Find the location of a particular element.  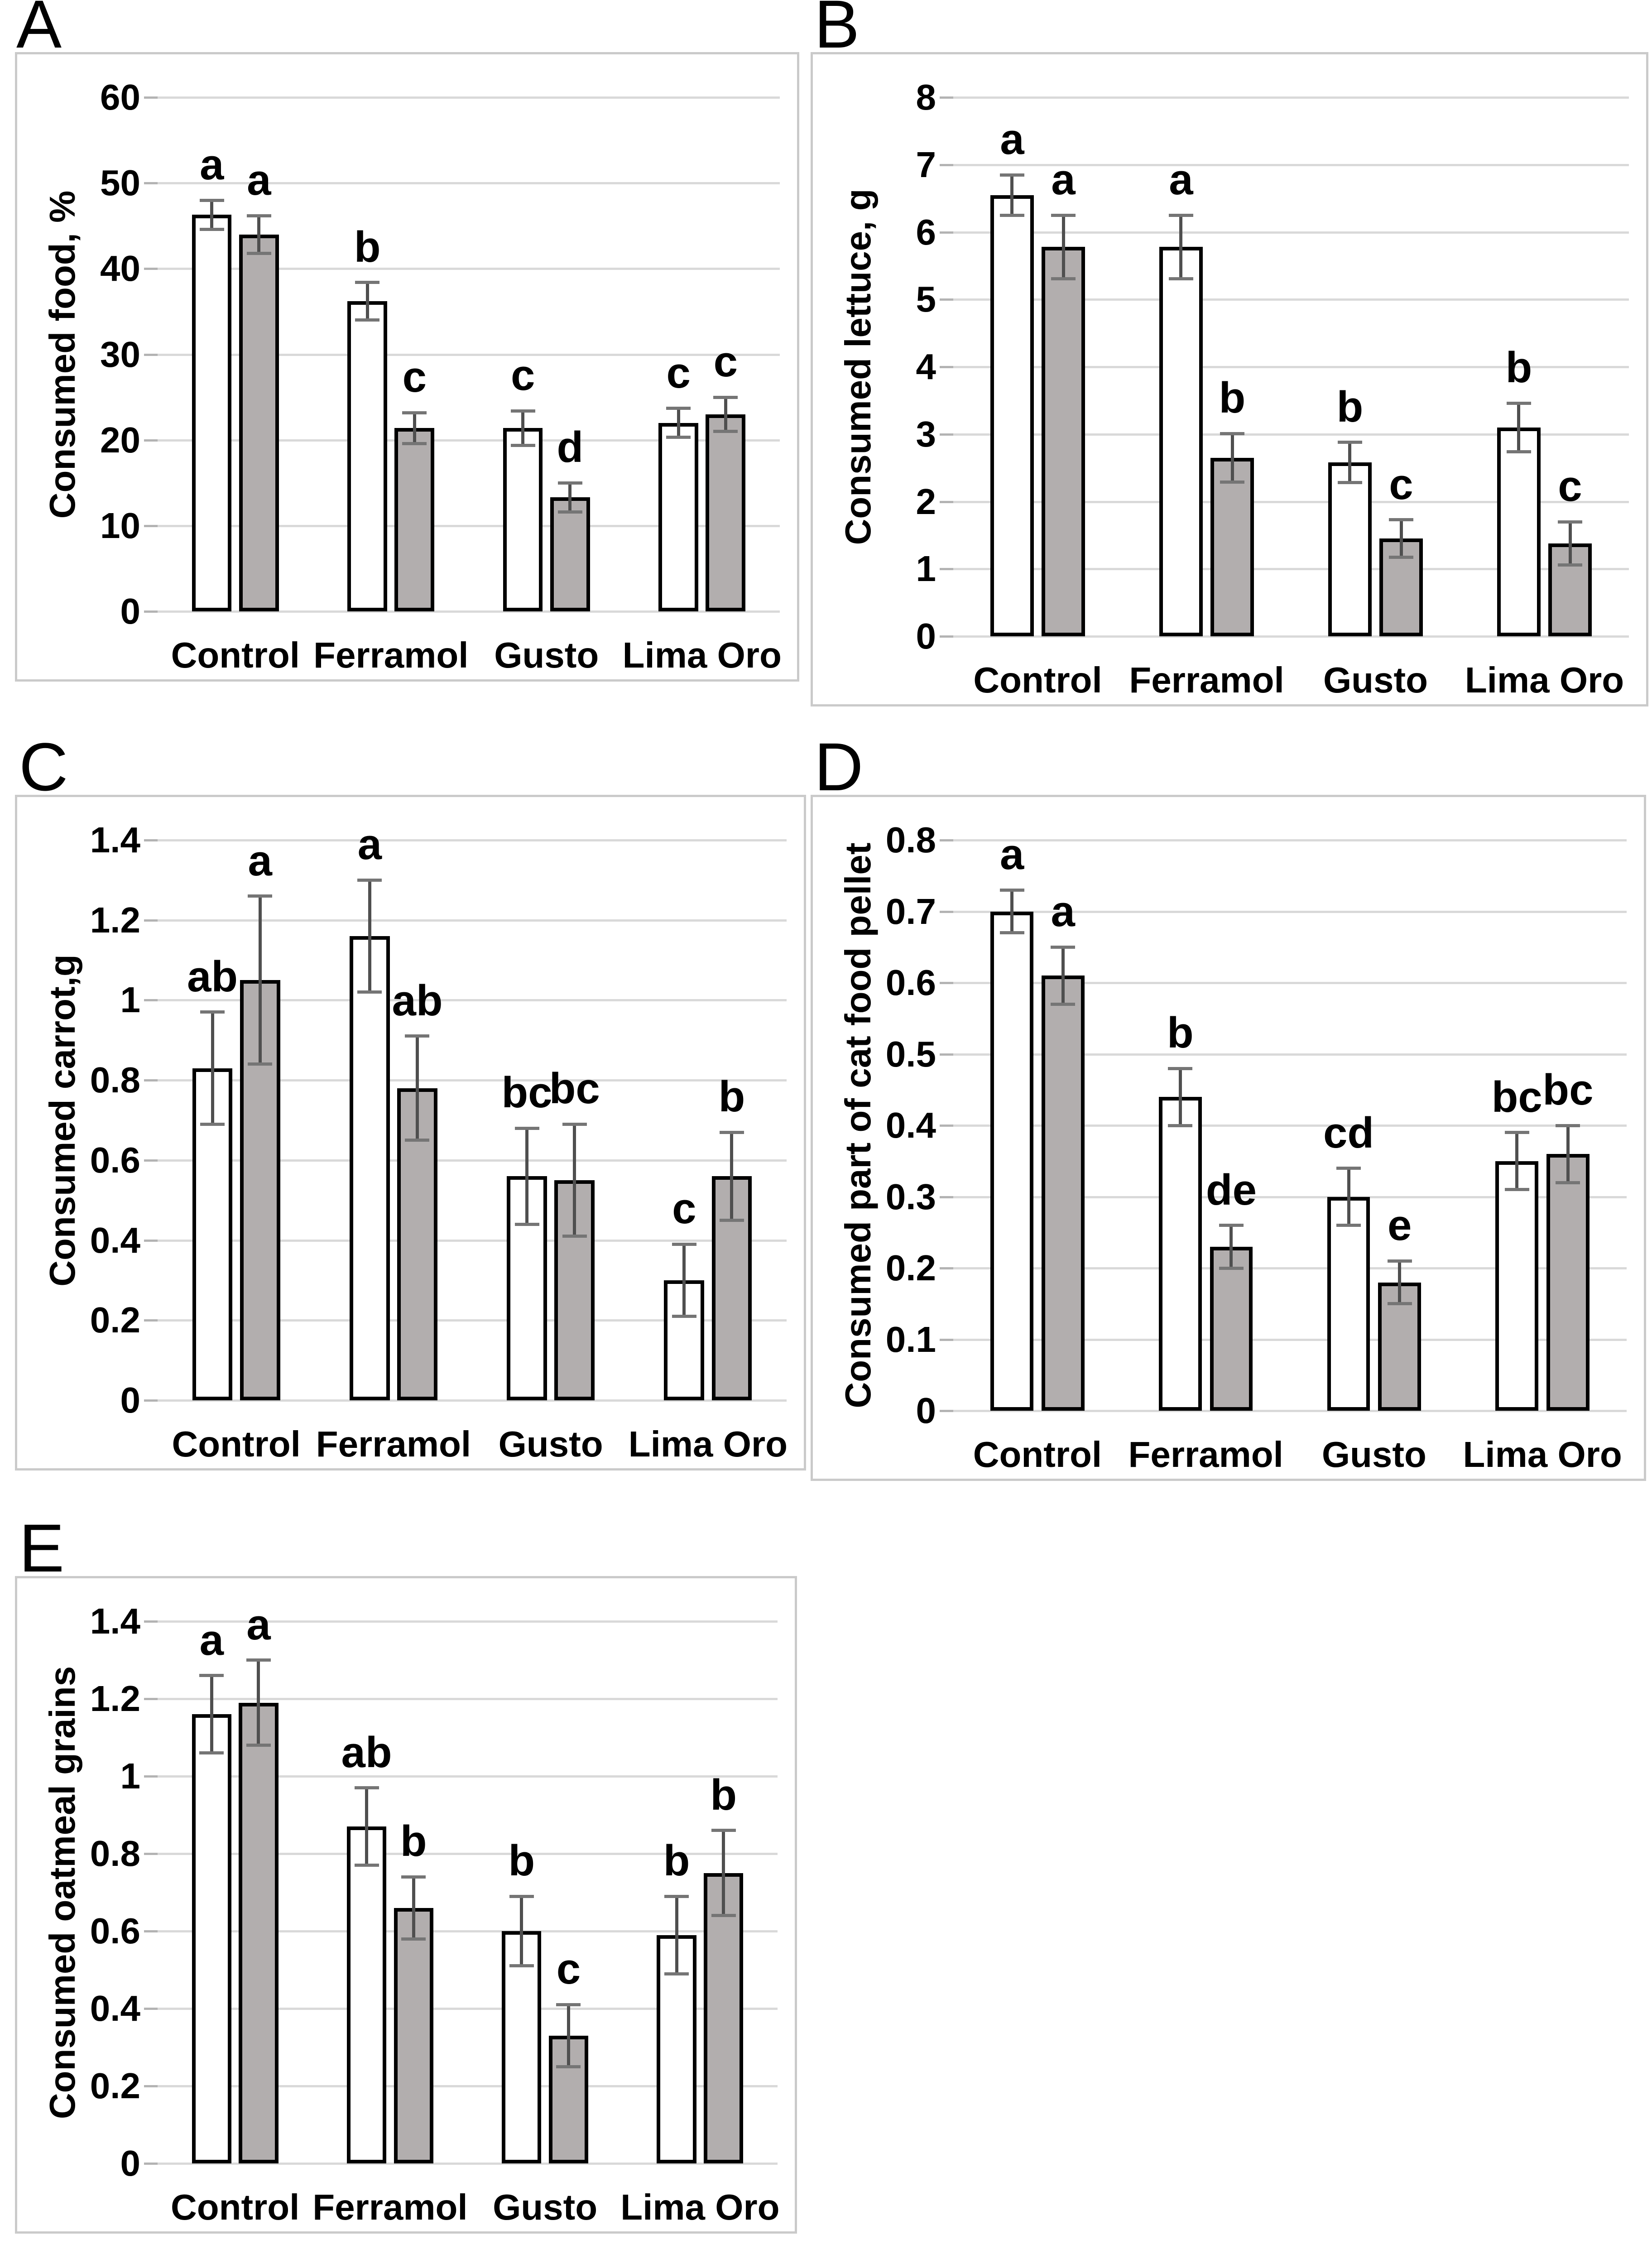

bar-white-lima-oro is located at coordinates (678, 517).